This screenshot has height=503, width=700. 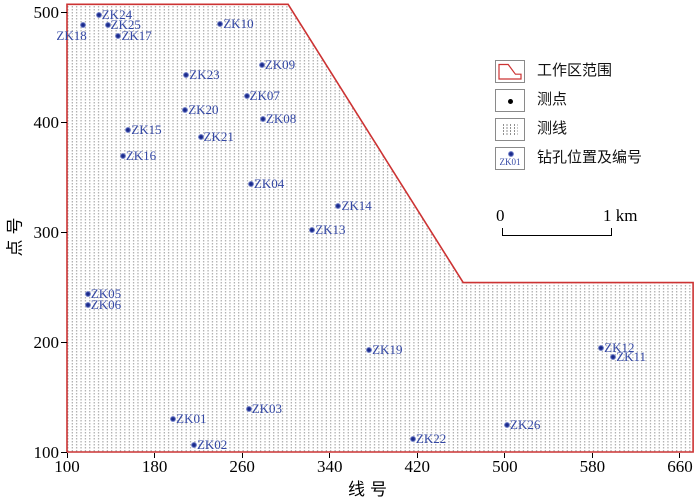 I want to click on drillhole-marker-ZK06, so click(x=87, y=304).